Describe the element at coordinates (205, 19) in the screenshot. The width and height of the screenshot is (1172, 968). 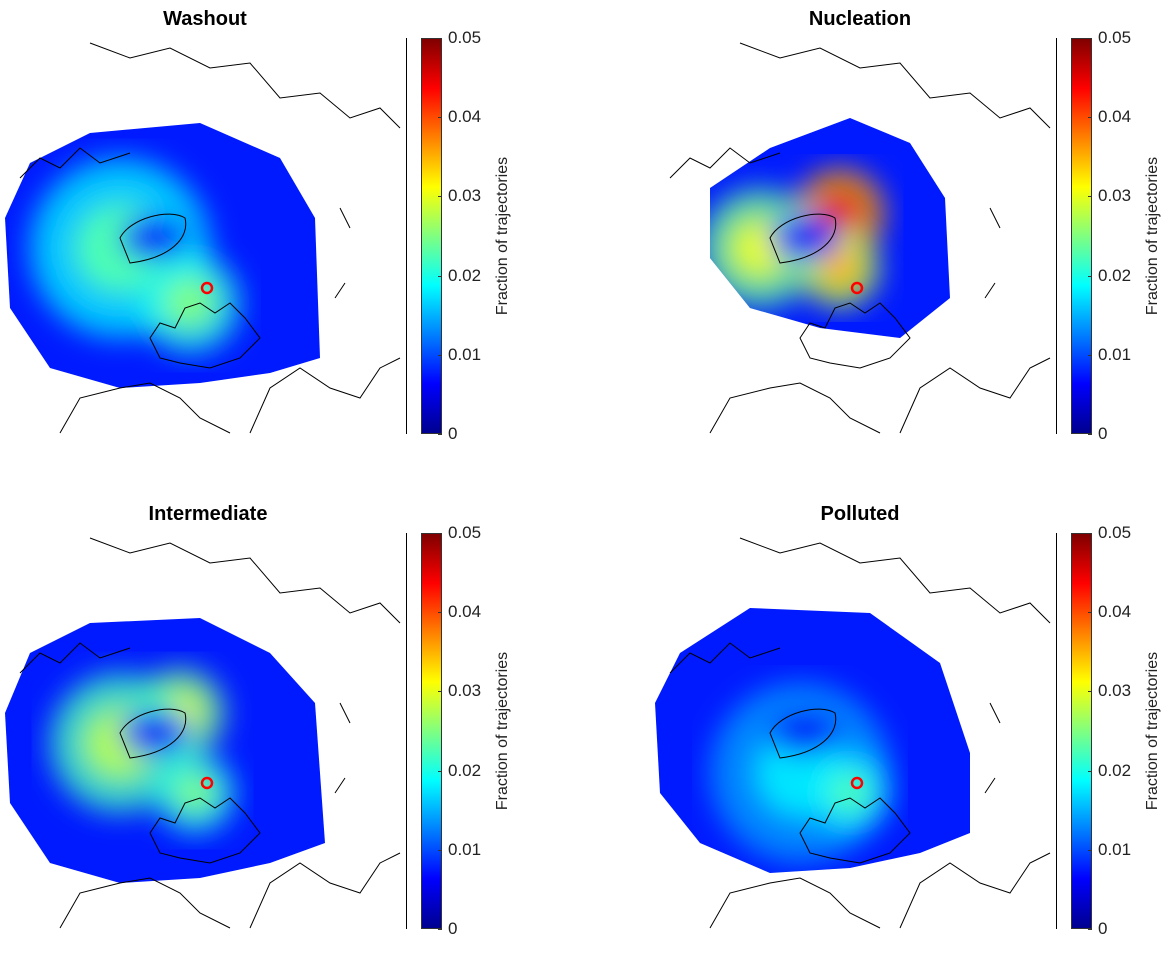
I see `panel-title: Washout` at that location.